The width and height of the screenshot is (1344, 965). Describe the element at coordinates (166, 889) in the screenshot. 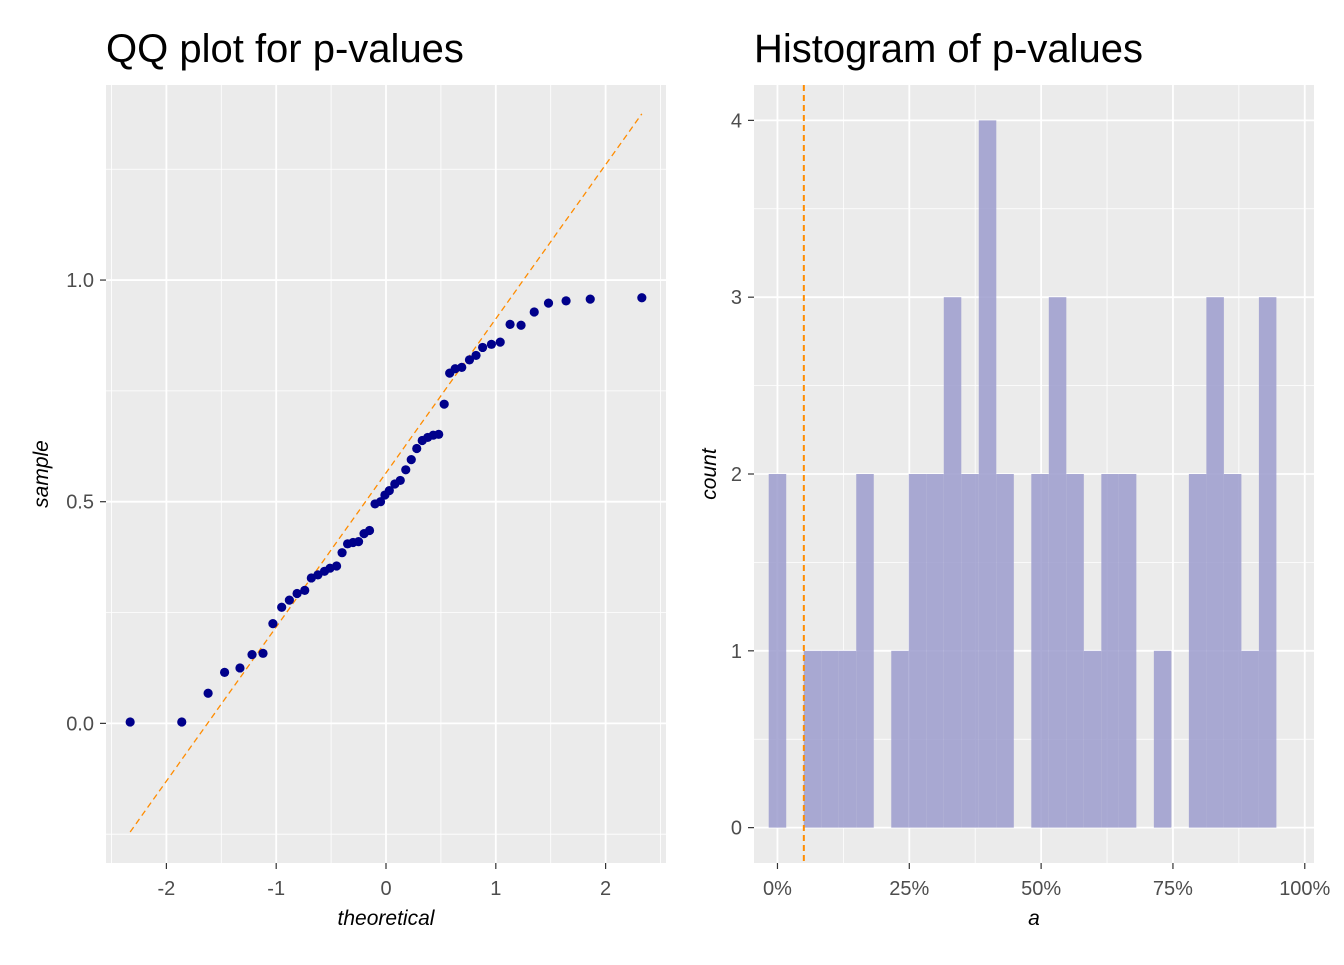

I see `qq-x-tick-label: -2` at that location.